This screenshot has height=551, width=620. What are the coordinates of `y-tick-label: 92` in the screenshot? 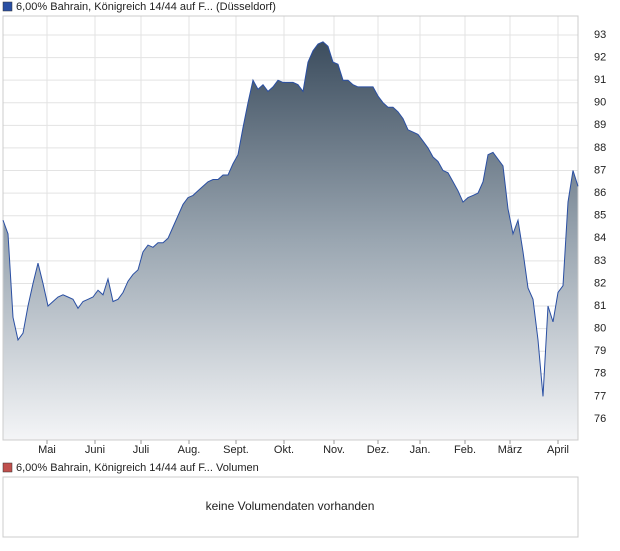 It's located at (600, 57).